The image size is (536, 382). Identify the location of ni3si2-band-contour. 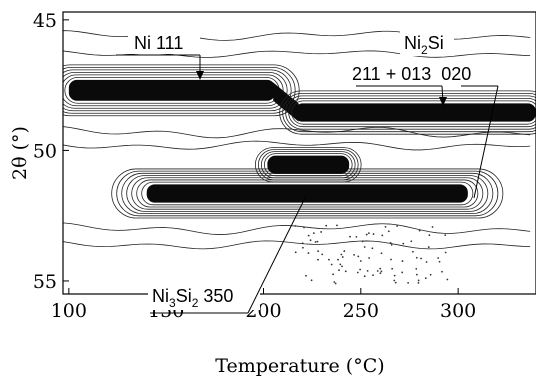
(308, 165).